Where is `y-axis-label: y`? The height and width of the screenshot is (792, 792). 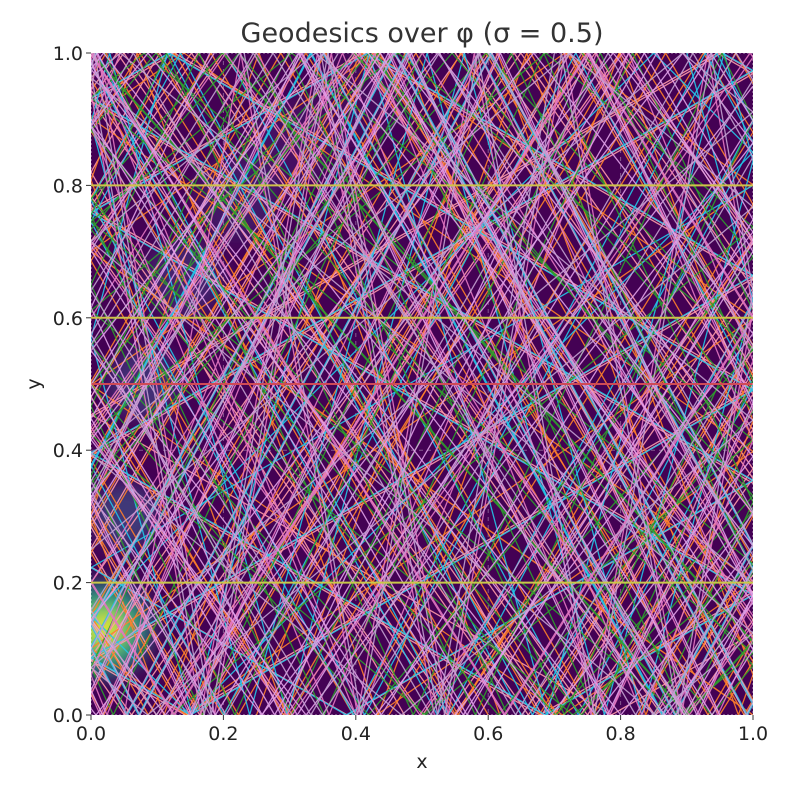
y-axis-label: y is located at coordinates (34, 383).